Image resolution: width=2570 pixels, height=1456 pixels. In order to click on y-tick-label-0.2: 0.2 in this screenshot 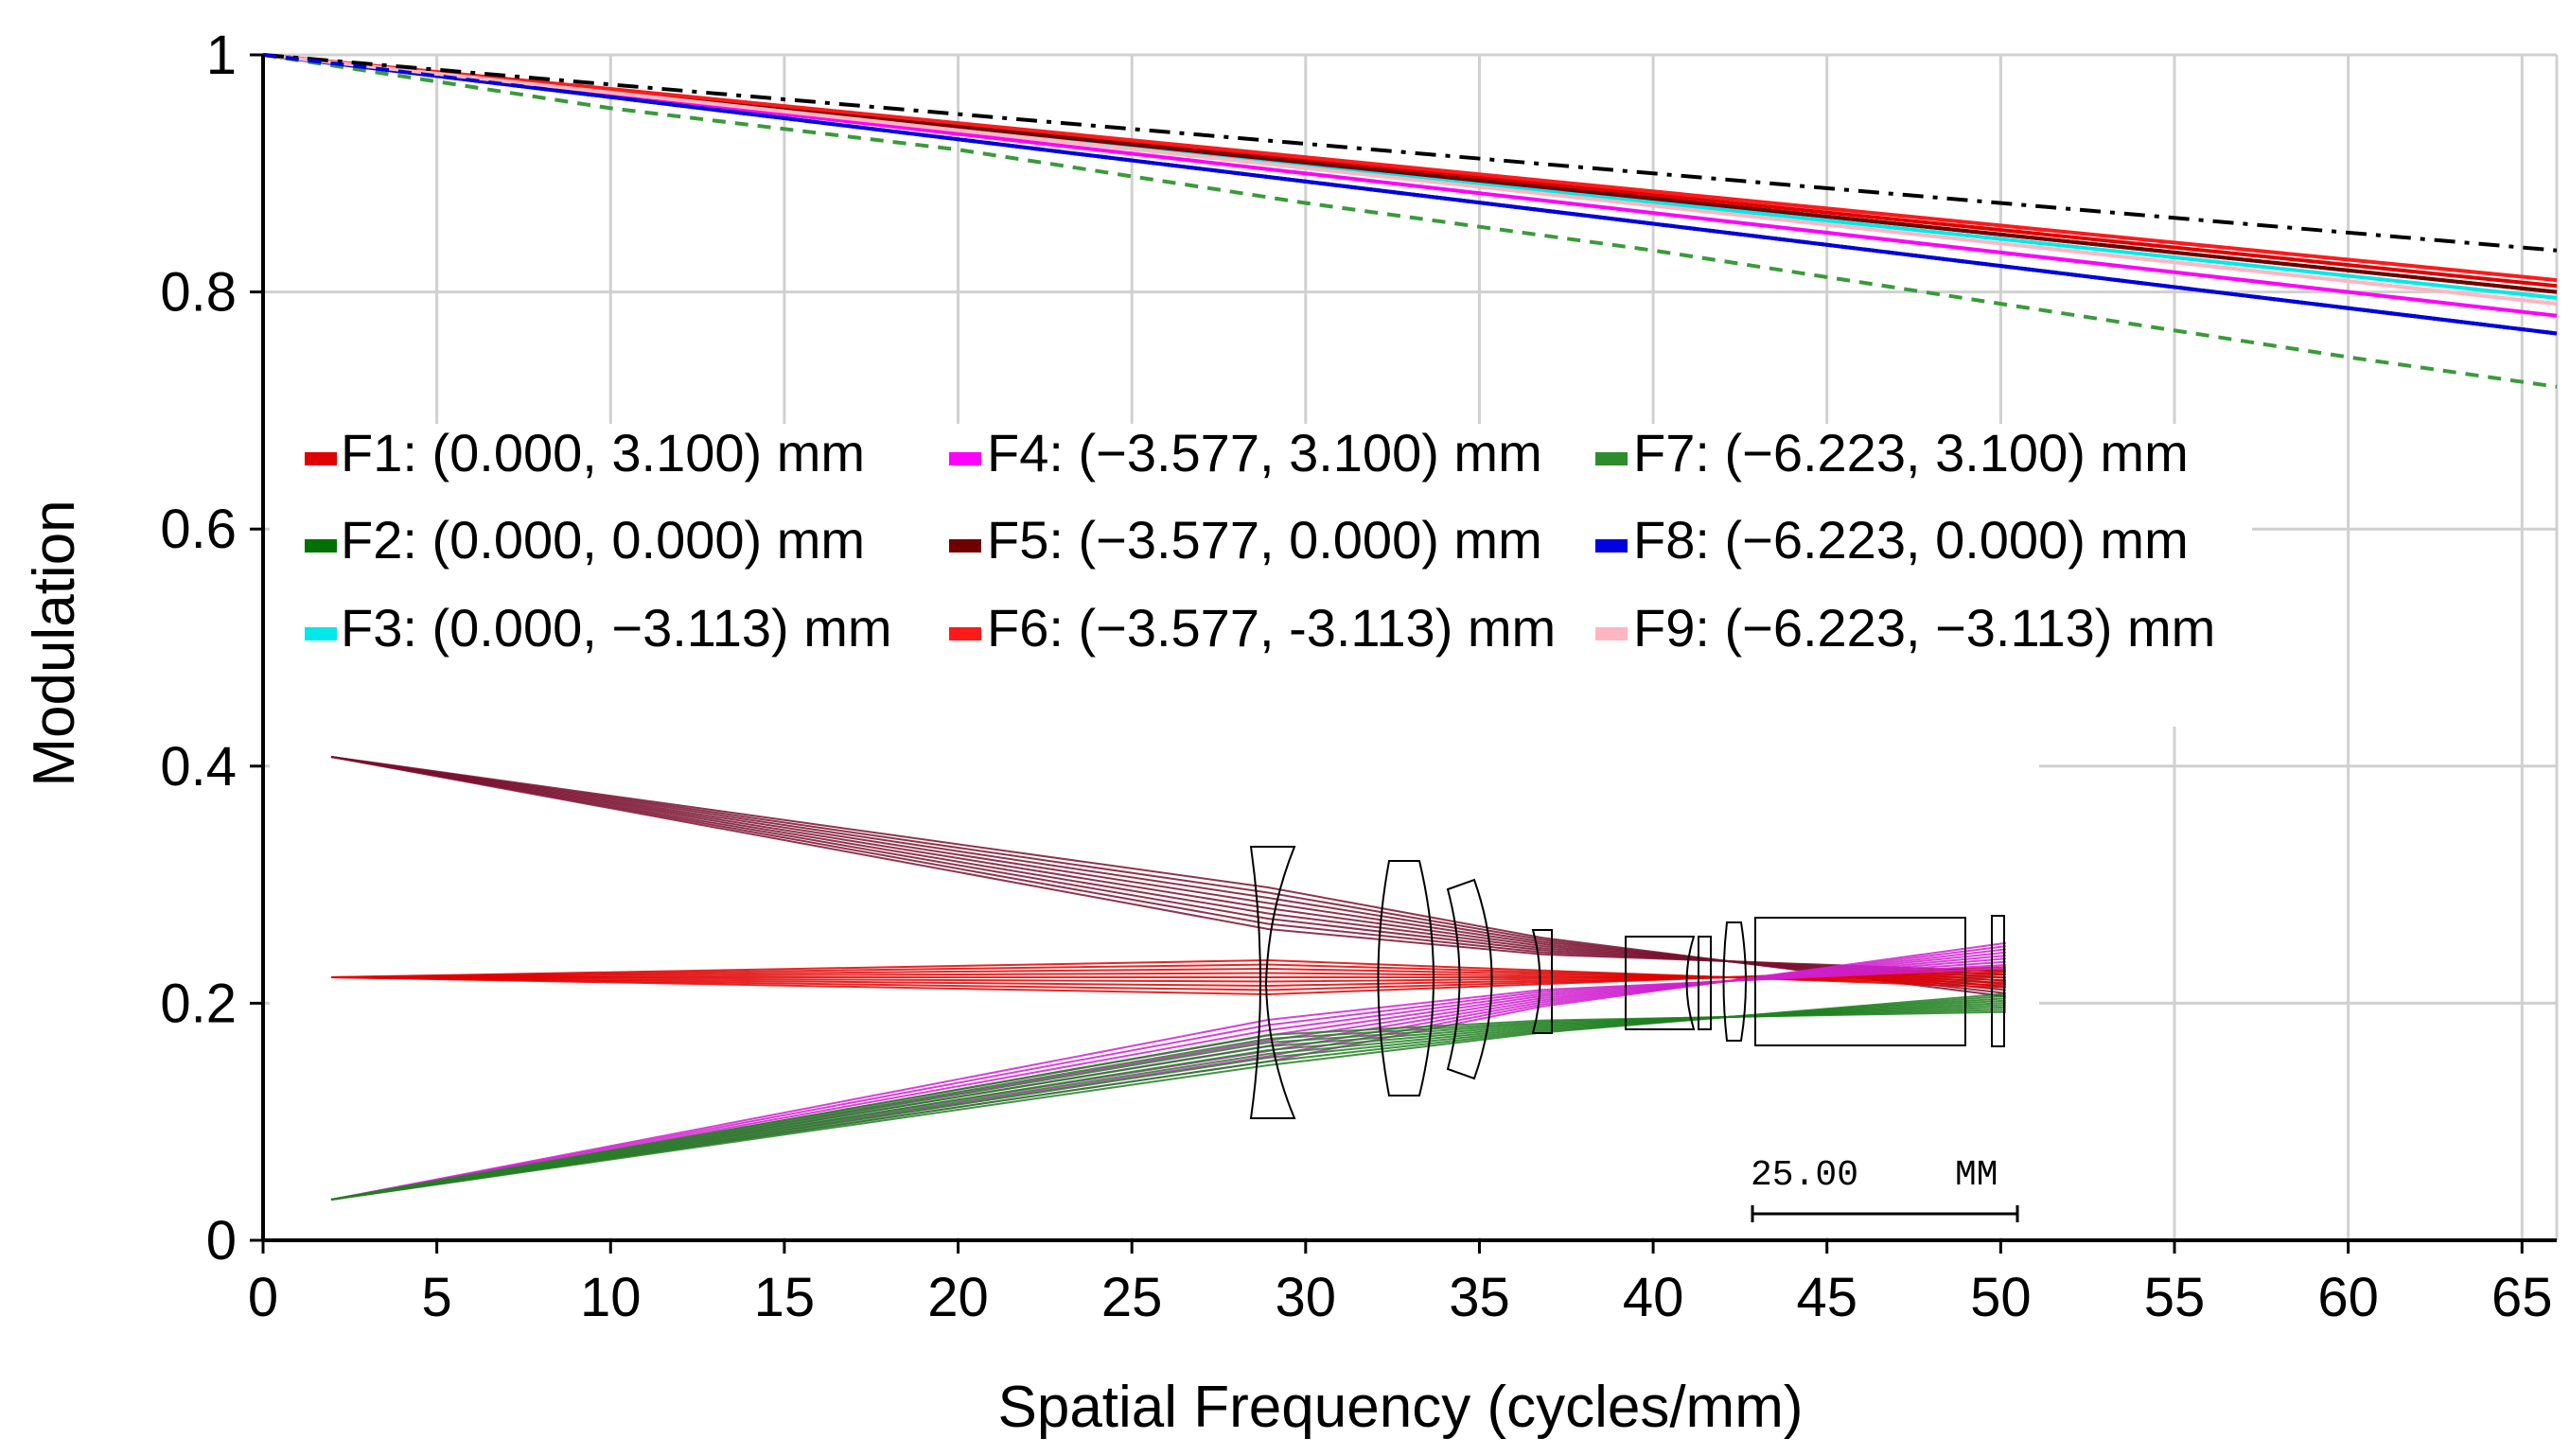, I will do `click(198, 1003)`.